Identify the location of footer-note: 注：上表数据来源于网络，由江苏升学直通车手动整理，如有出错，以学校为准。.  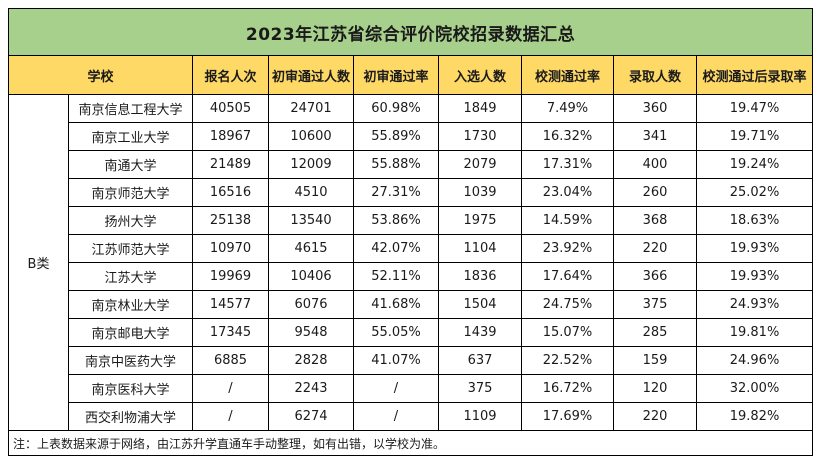
(410, 443).